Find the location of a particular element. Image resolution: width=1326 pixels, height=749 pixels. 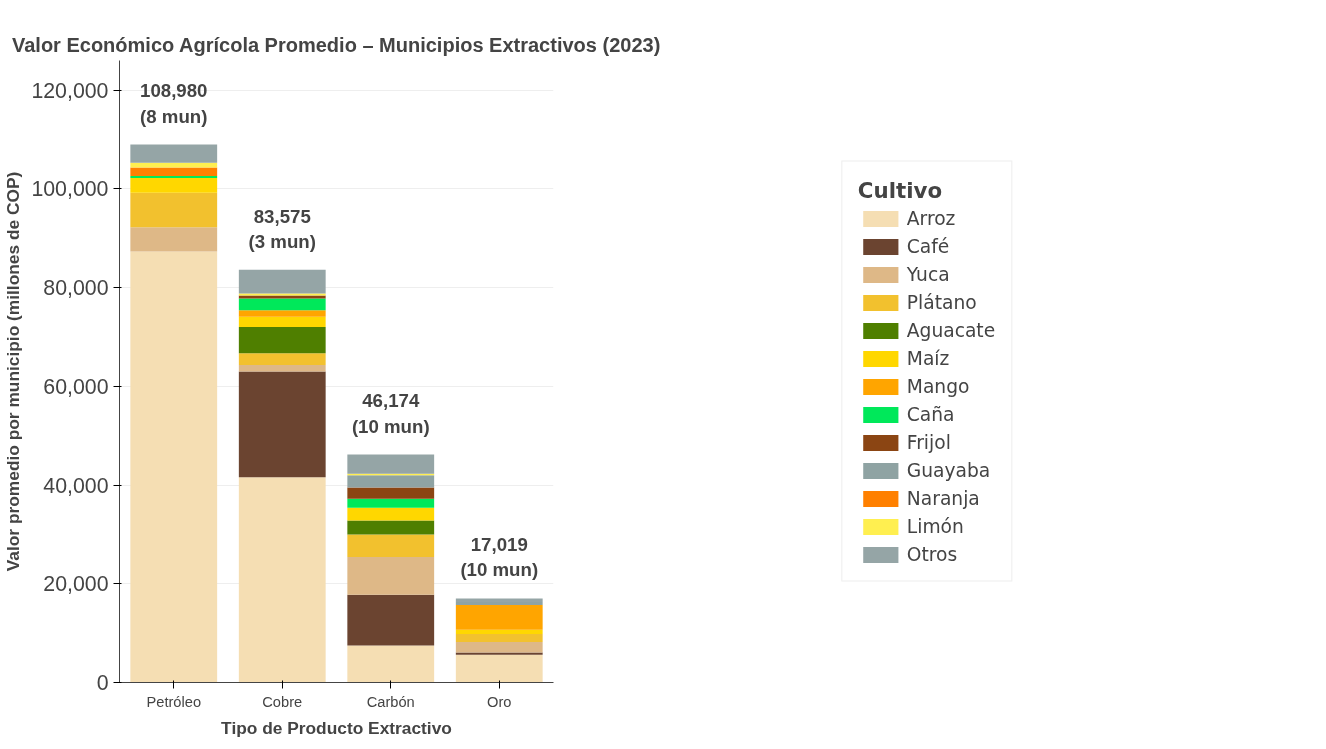

annotation: 83,575 (3 mun) is located at coordinates (282, 228).